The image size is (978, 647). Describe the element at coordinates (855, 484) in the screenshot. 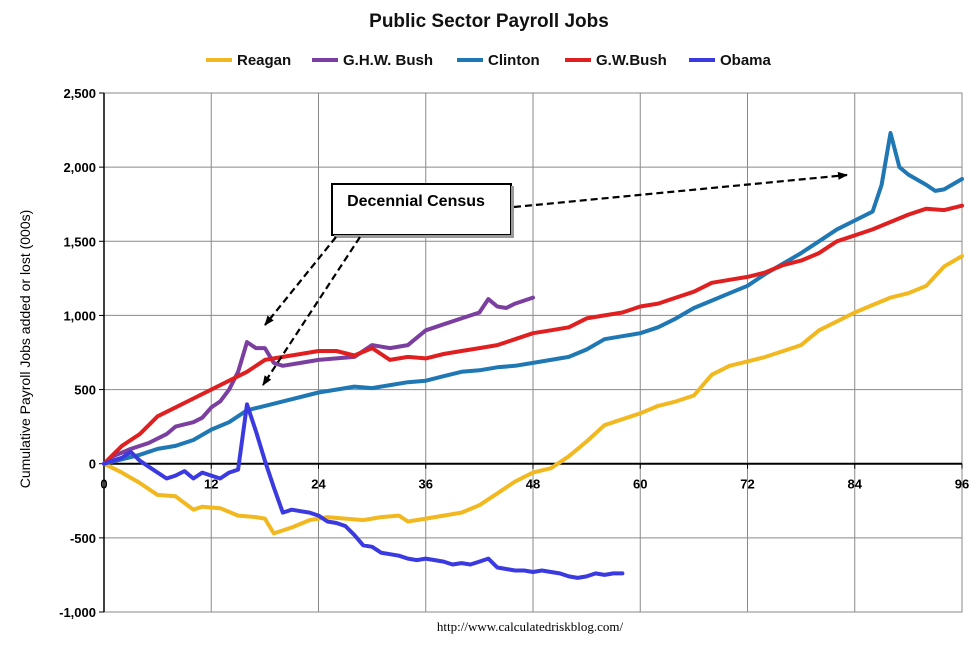

I see `x-tick-label-7: 84` at that location.